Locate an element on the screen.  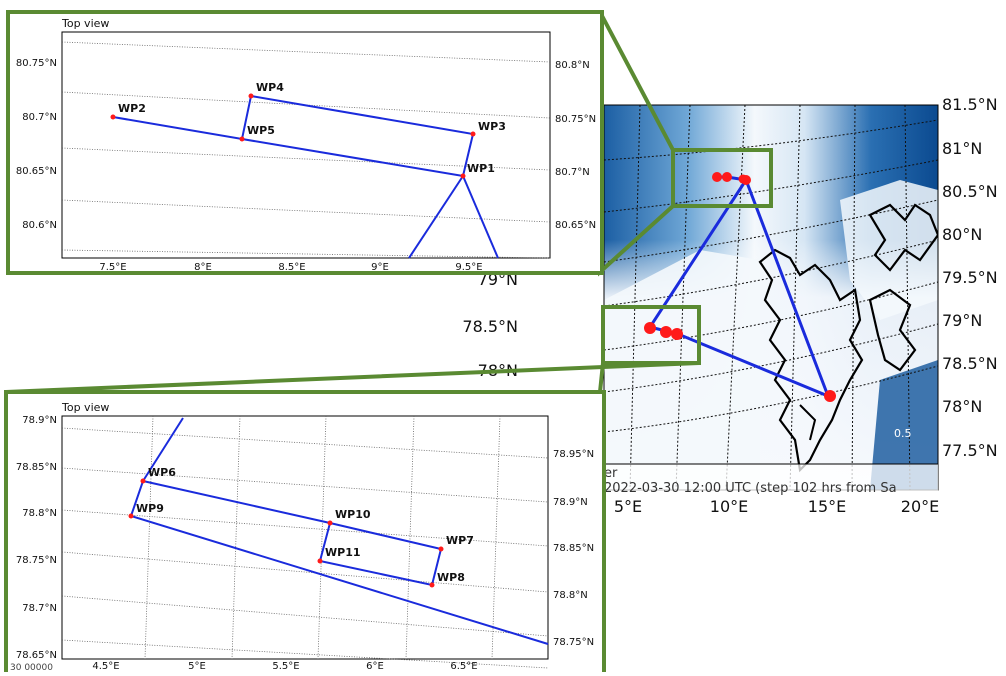
waypoint-label: WP4 is located at coordinates (270, 87).